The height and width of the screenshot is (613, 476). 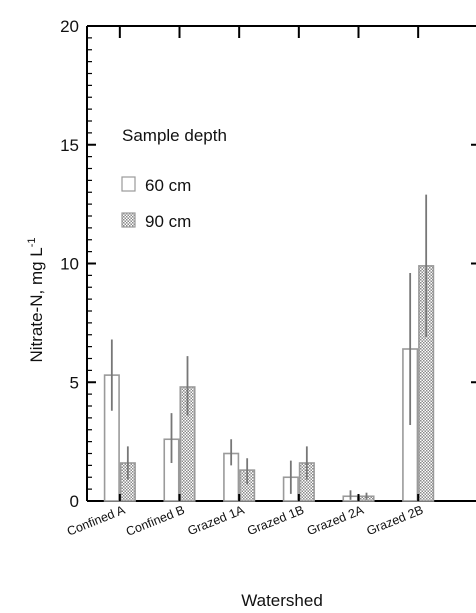 What do you see at coordinates (36, 304) in the screenshot?
I see `y-axis-title-main: Nitrate-N, mg L` at bounding box center [36, 304].